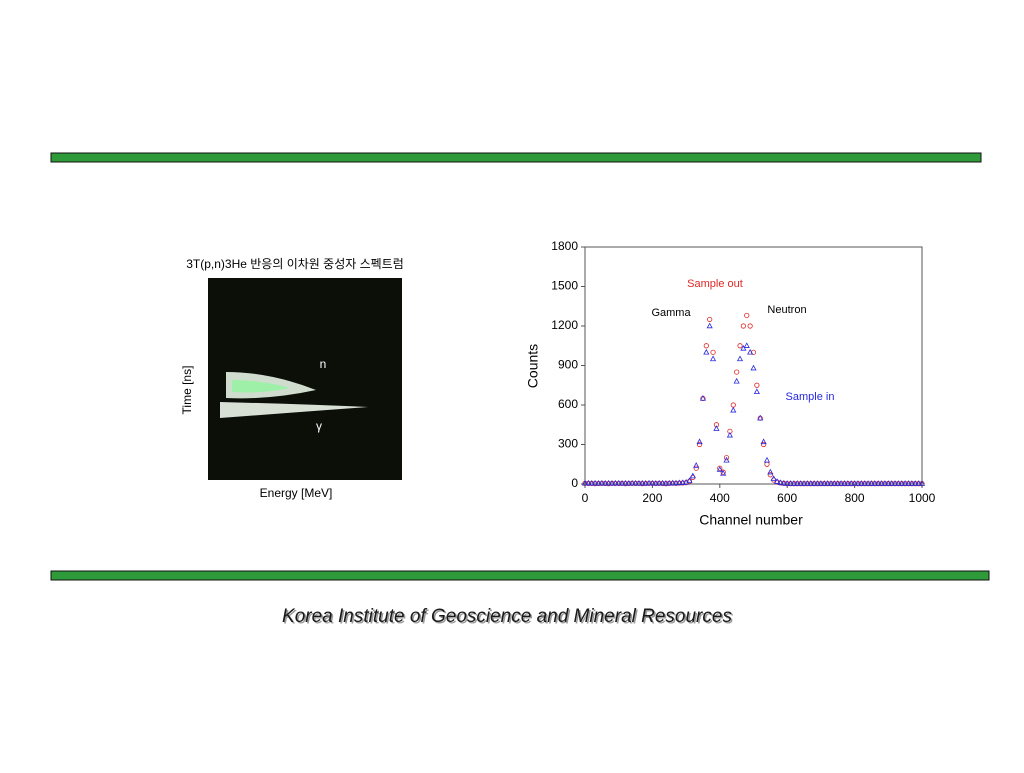 This screenshot has height=773, width=1024. What do you see at coordinates (922, 498) in the screenshot?
I see `x-tick-label: 1000` at bounding box center [922, 498].